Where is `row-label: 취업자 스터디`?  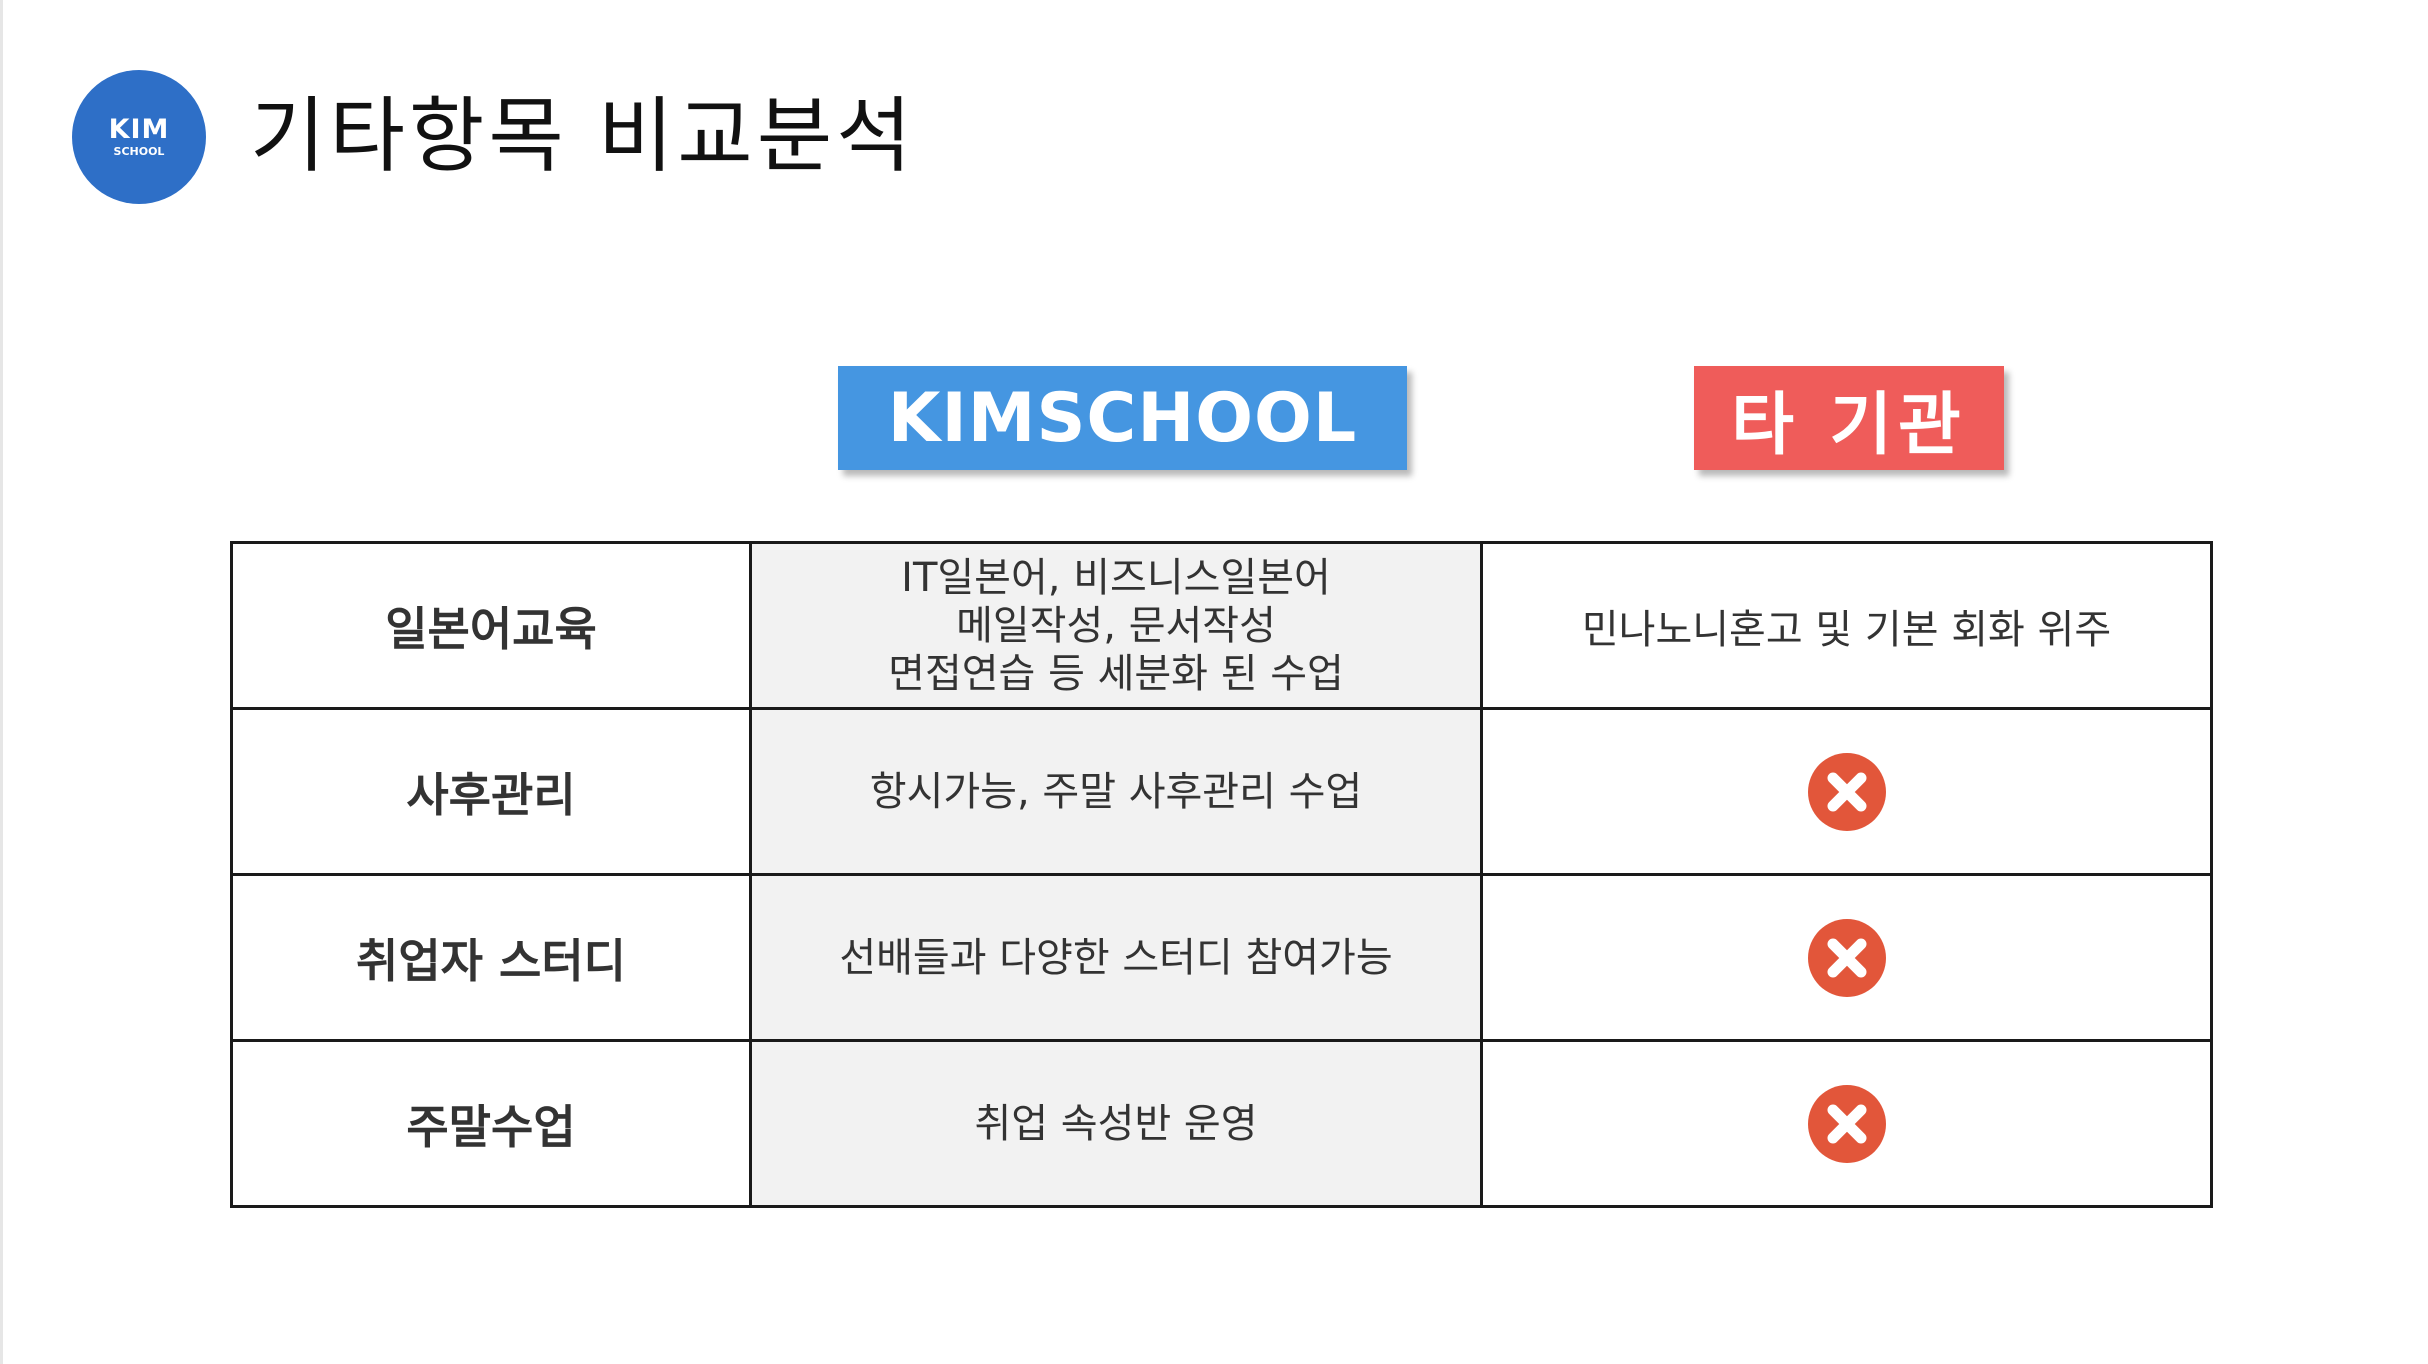 row-label: 취업자 스터디 is located at coordinates (491, 957).